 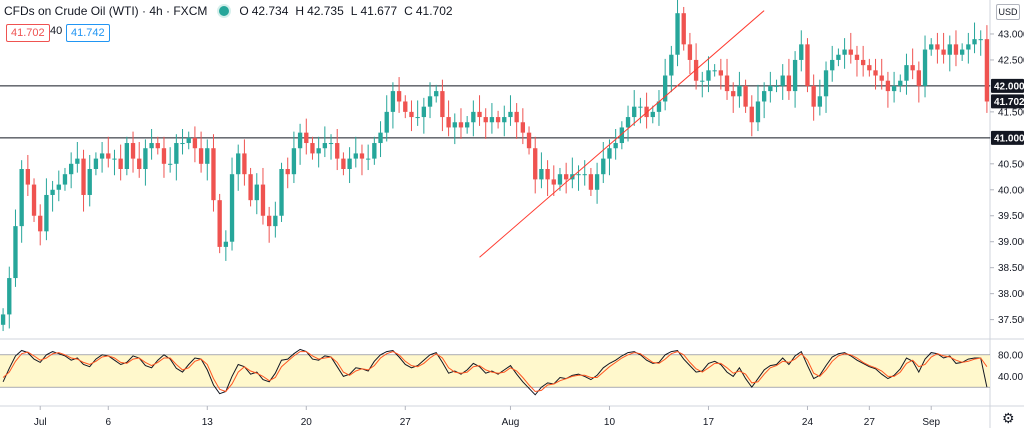 What do you see at coordinates (495, 372) in the screenshot?
I see `stoch-d-line` at bounding box center [495, 372].